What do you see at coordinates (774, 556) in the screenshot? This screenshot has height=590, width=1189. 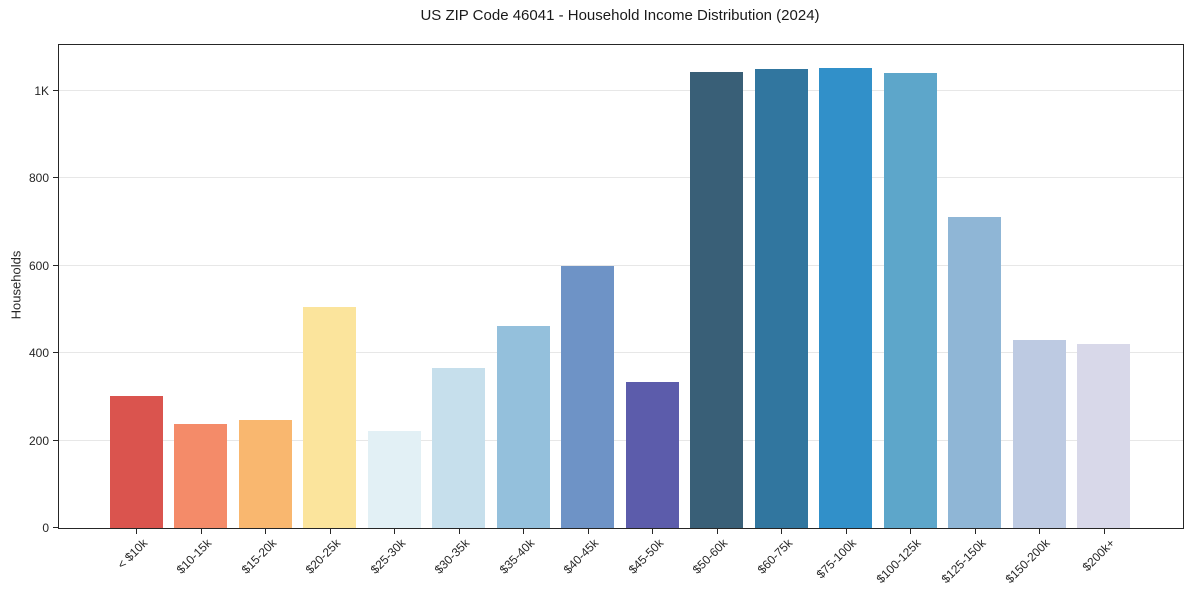 I see `x-tick-label: $60-75k` at bounding box center [774, 556].